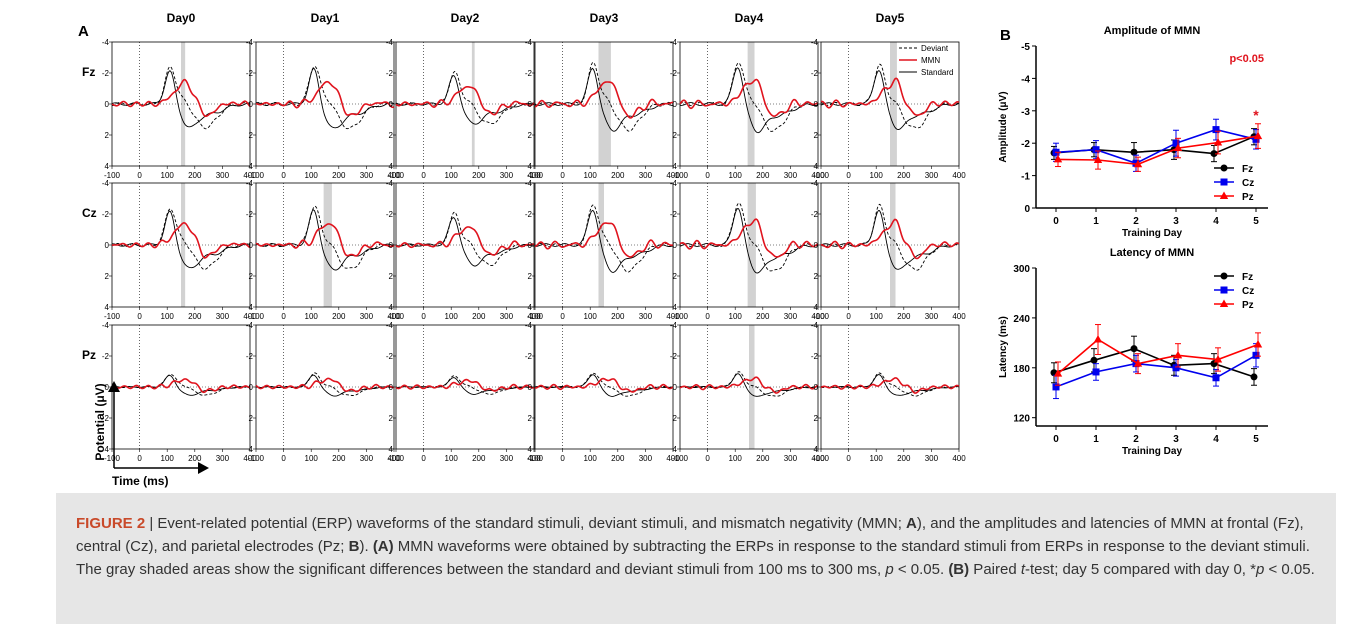 The width and height of the screenshot is (1356, 635). Describe the element at coordinates (1023, 569) in the screenshot. I see `caption-italic-t: t` at that location.